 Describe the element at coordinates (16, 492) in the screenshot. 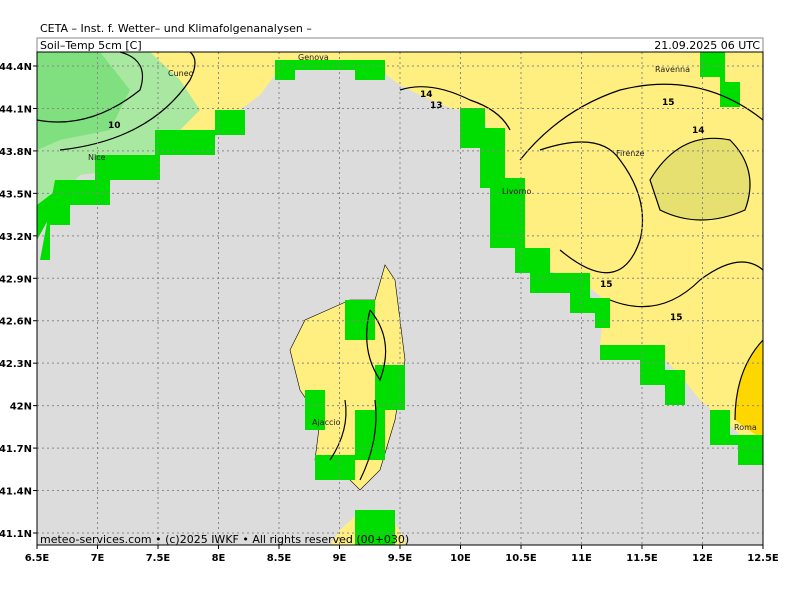

I see `y-tick-label: 41.4N` at that location.